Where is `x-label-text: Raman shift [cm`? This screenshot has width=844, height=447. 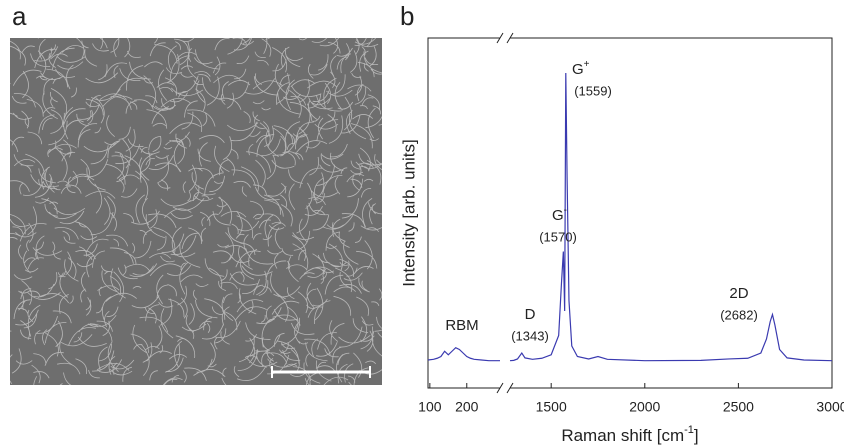 x-label-text: Raman shift [cm is located at coordinates (622, 435).